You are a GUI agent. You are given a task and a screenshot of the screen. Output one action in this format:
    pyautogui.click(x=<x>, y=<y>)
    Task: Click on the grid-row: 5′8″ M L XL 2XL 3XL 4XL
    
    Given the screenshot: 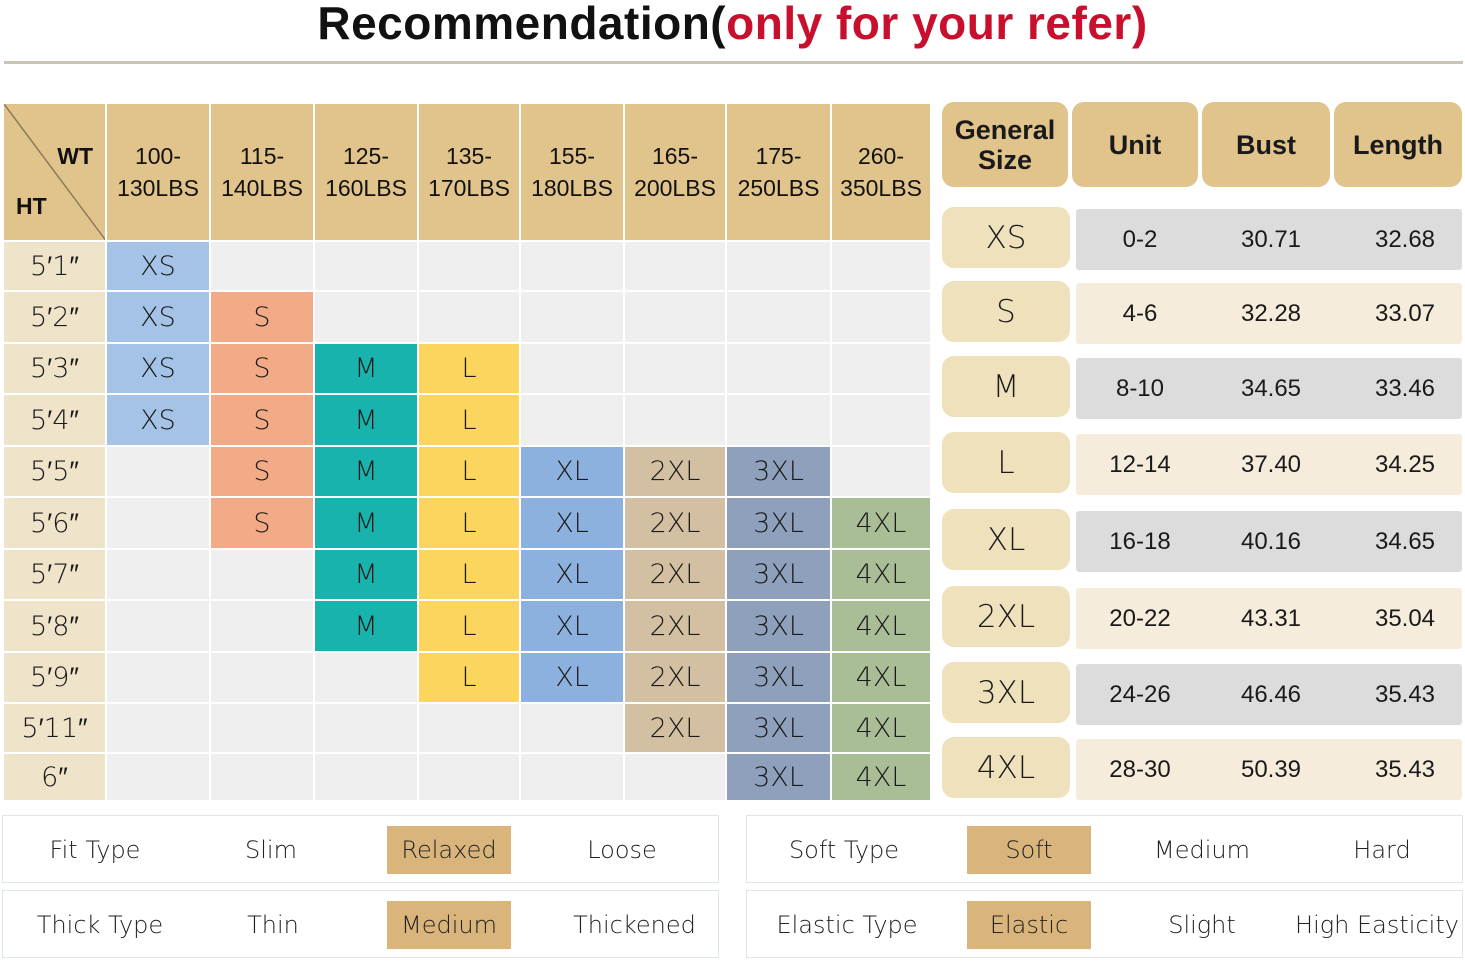 What is the action you would take?
    pyautogui.click(x=467, y=626)
    